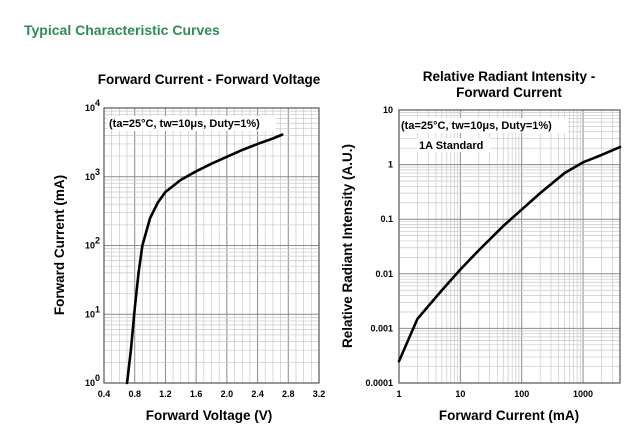 The width and height of the screenshot is (637, 447). What do you see at coordinates (451, 146) in the screenshot?
I see `annotation-standard: 1A Standard` at bounding box center [451, 146].